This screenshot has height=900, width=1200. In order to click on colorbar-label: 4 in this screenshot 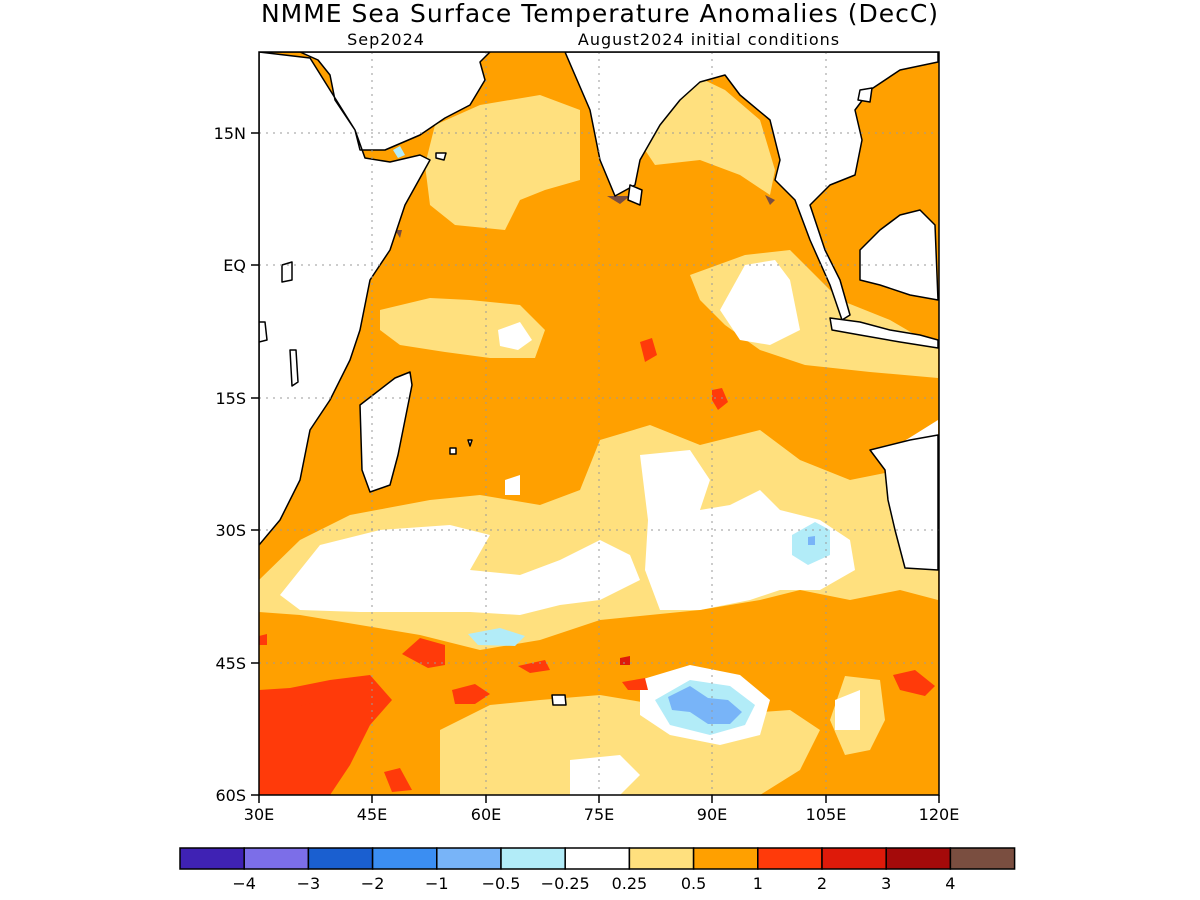, I will do `click(950, 883)`.